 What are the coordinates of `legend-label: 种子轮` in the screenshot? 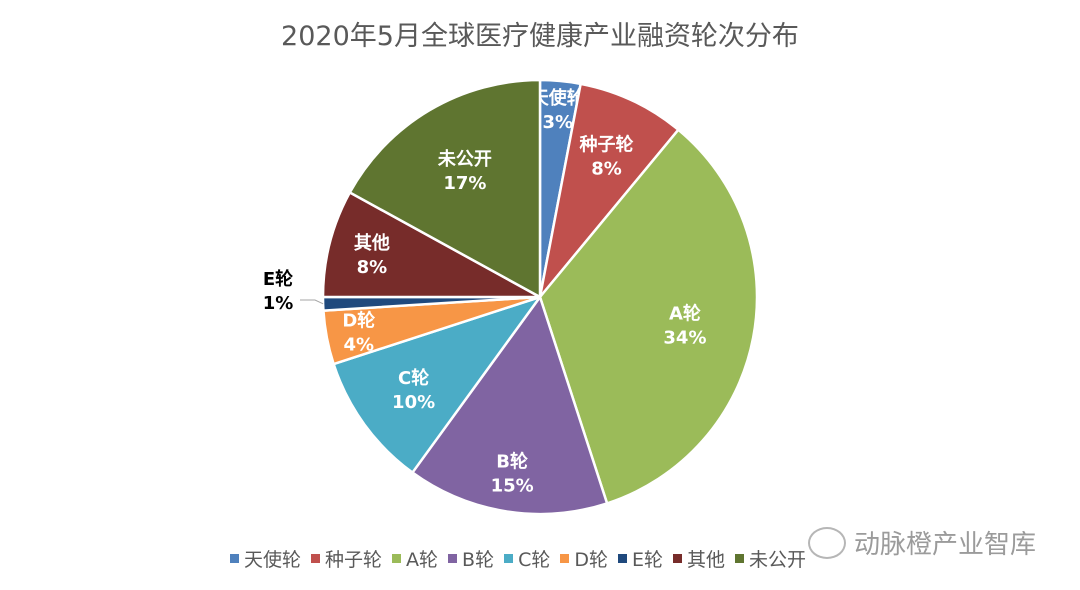 It's located at (354, 560).